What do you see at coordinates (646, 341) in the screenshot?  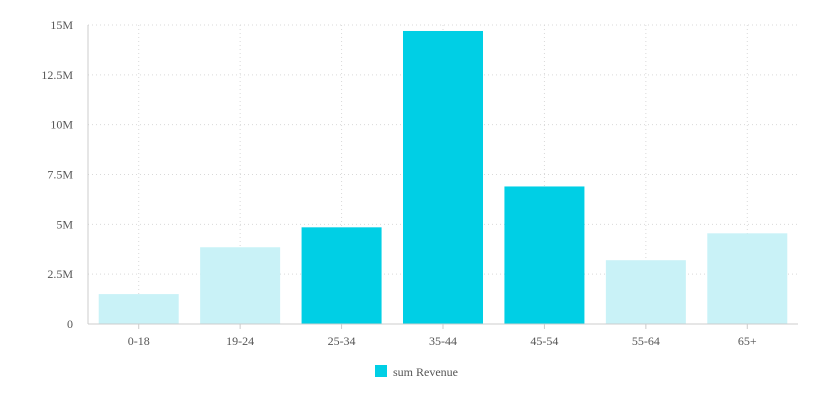 I see `x-tick-label-55-64: 55-64` at bounding box center [646, 341].